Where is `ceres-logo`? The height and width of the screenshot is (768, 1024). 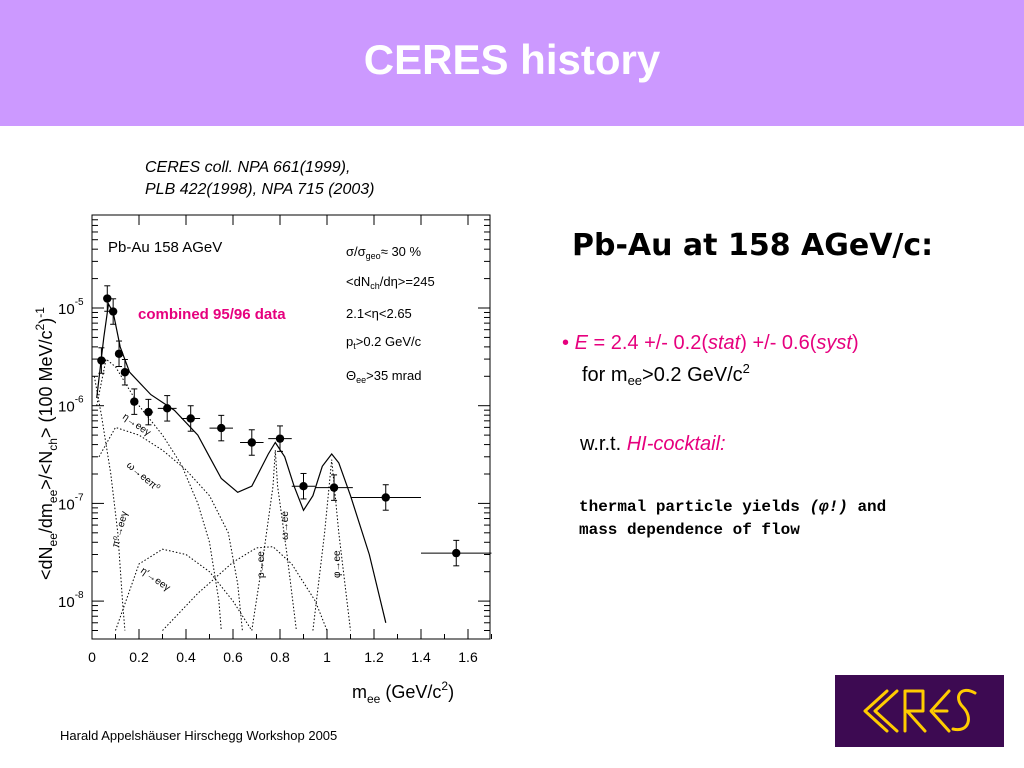
ceres-logo is located at coordinates (919, 711).